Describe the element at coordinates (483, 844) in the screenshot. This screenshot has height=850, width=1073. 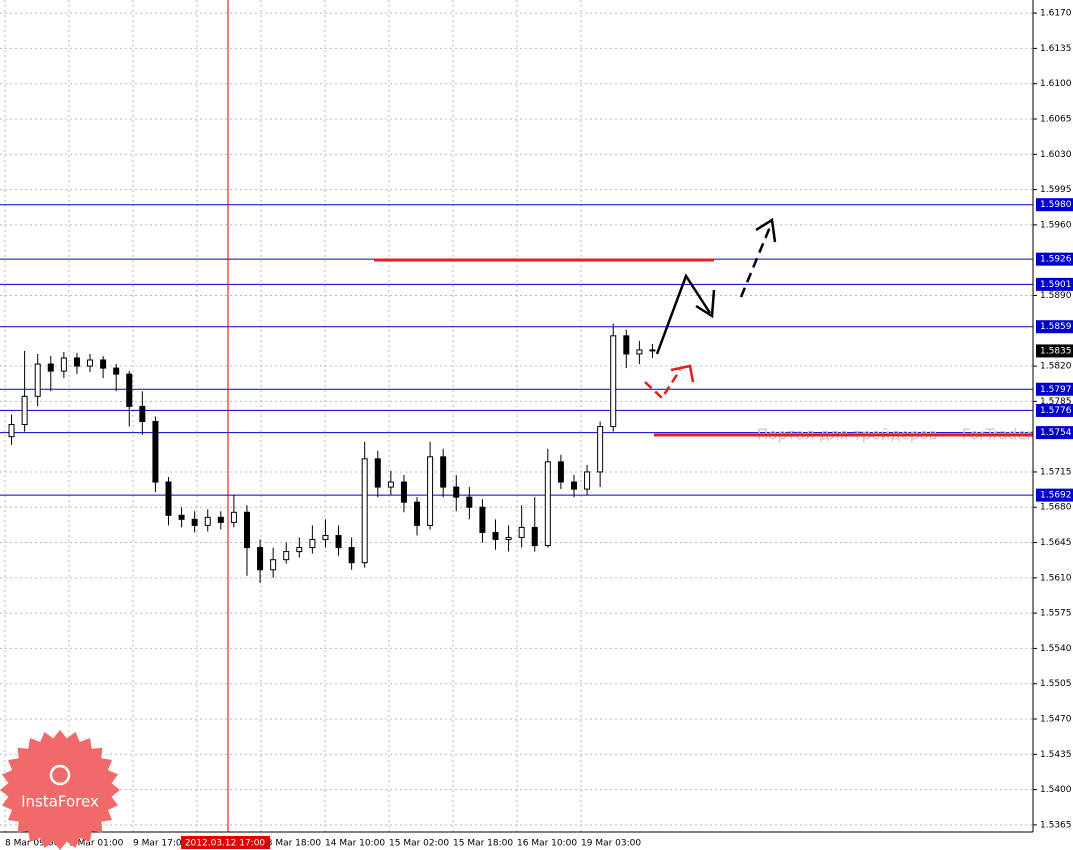
I see `x-tick-label: 15 Mar 18:00` at that location.